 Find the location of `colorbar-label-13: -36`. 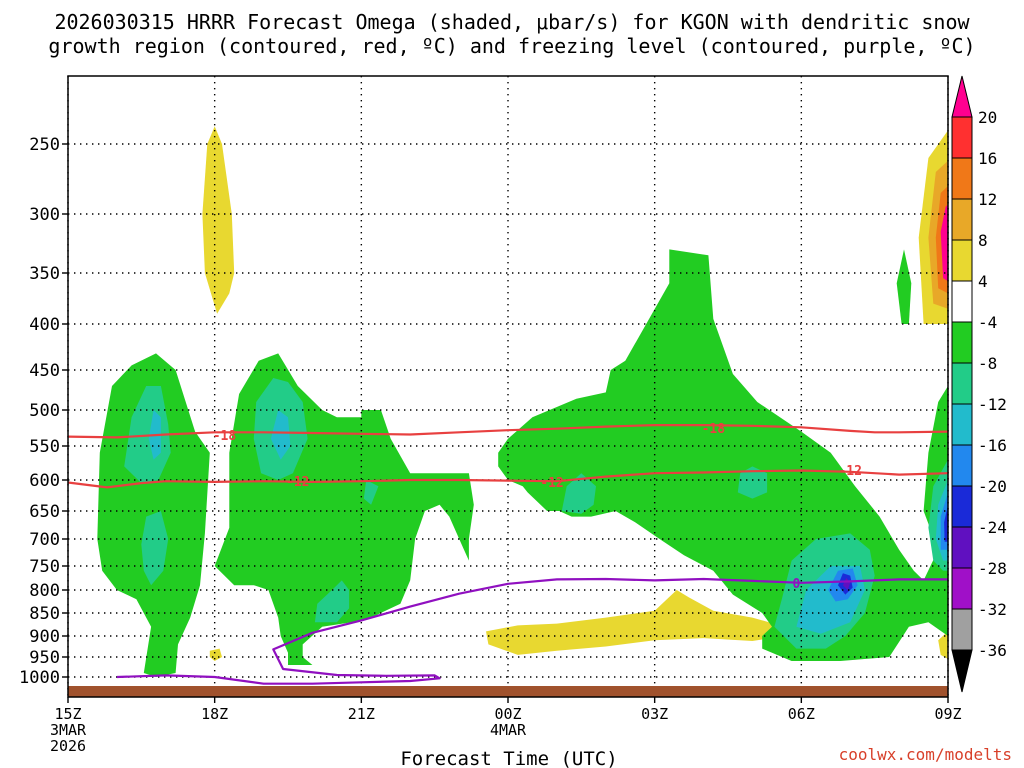

colorbar-label-13: -36 is located at coordinates (992, 650).